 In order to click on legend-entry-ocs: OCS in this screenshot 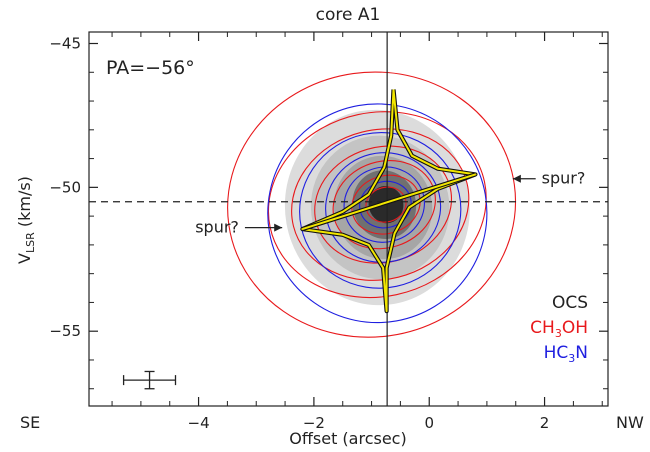, I will do `click(570, 303)`.